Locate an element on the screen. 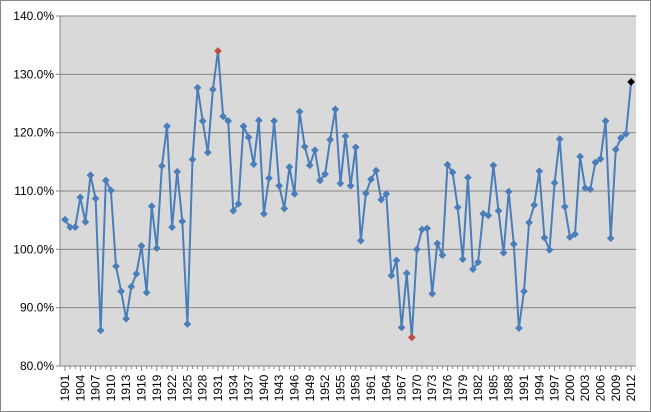  x-tick-label: 1994 is located at coordinates (539, 387).